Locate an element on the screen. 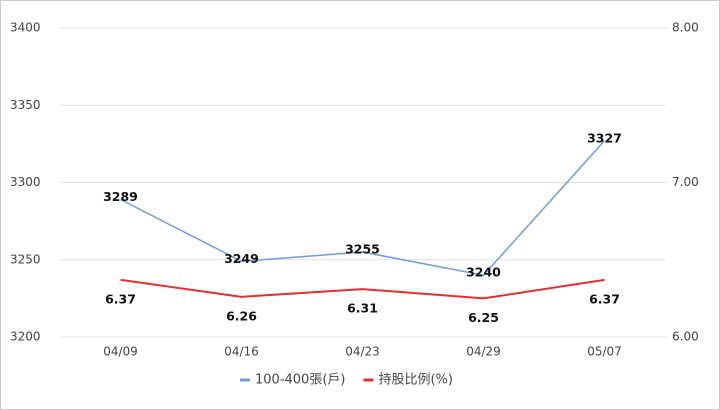  data-label: 6.31 is located at coordinates (362, 308).